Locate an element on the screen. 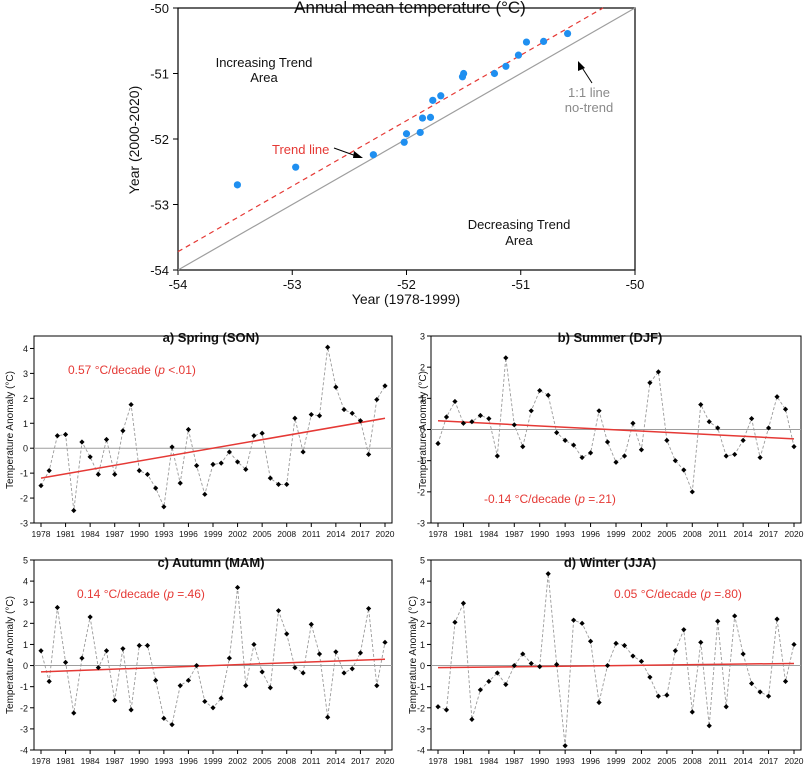 The image size is (806, 771). y-tick-label: 5 is located at coordinates (25, 561).